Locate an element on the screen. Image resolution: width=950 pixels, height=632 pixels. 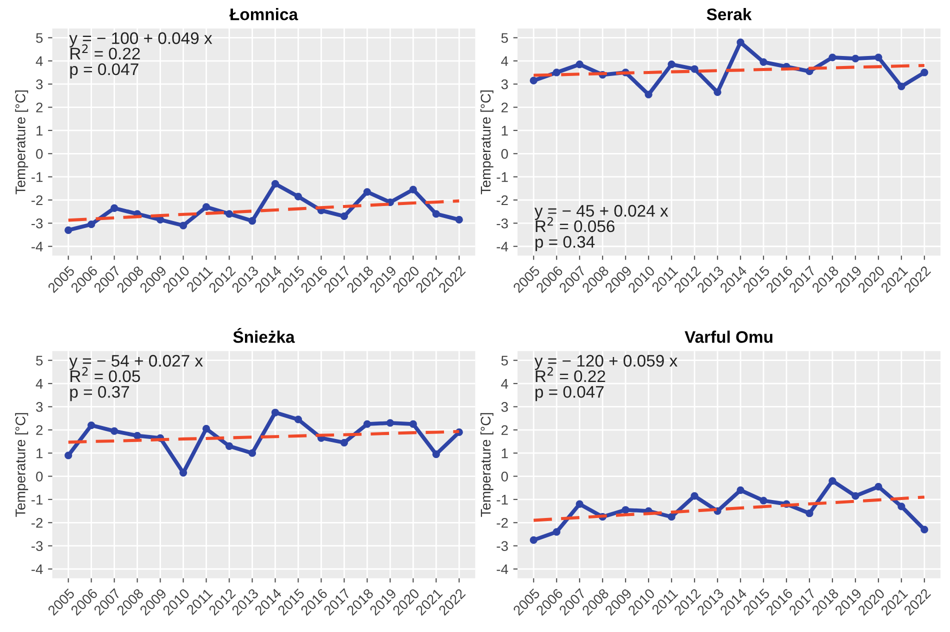
chart-title: Serak is located at coordinates (729, 14).